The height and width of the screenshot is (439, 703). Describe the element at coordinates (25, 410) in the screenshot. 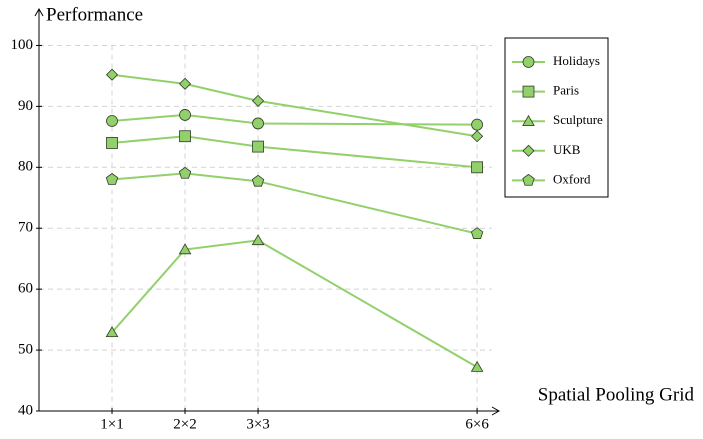

I see `y-tick-label: 40` at that location.